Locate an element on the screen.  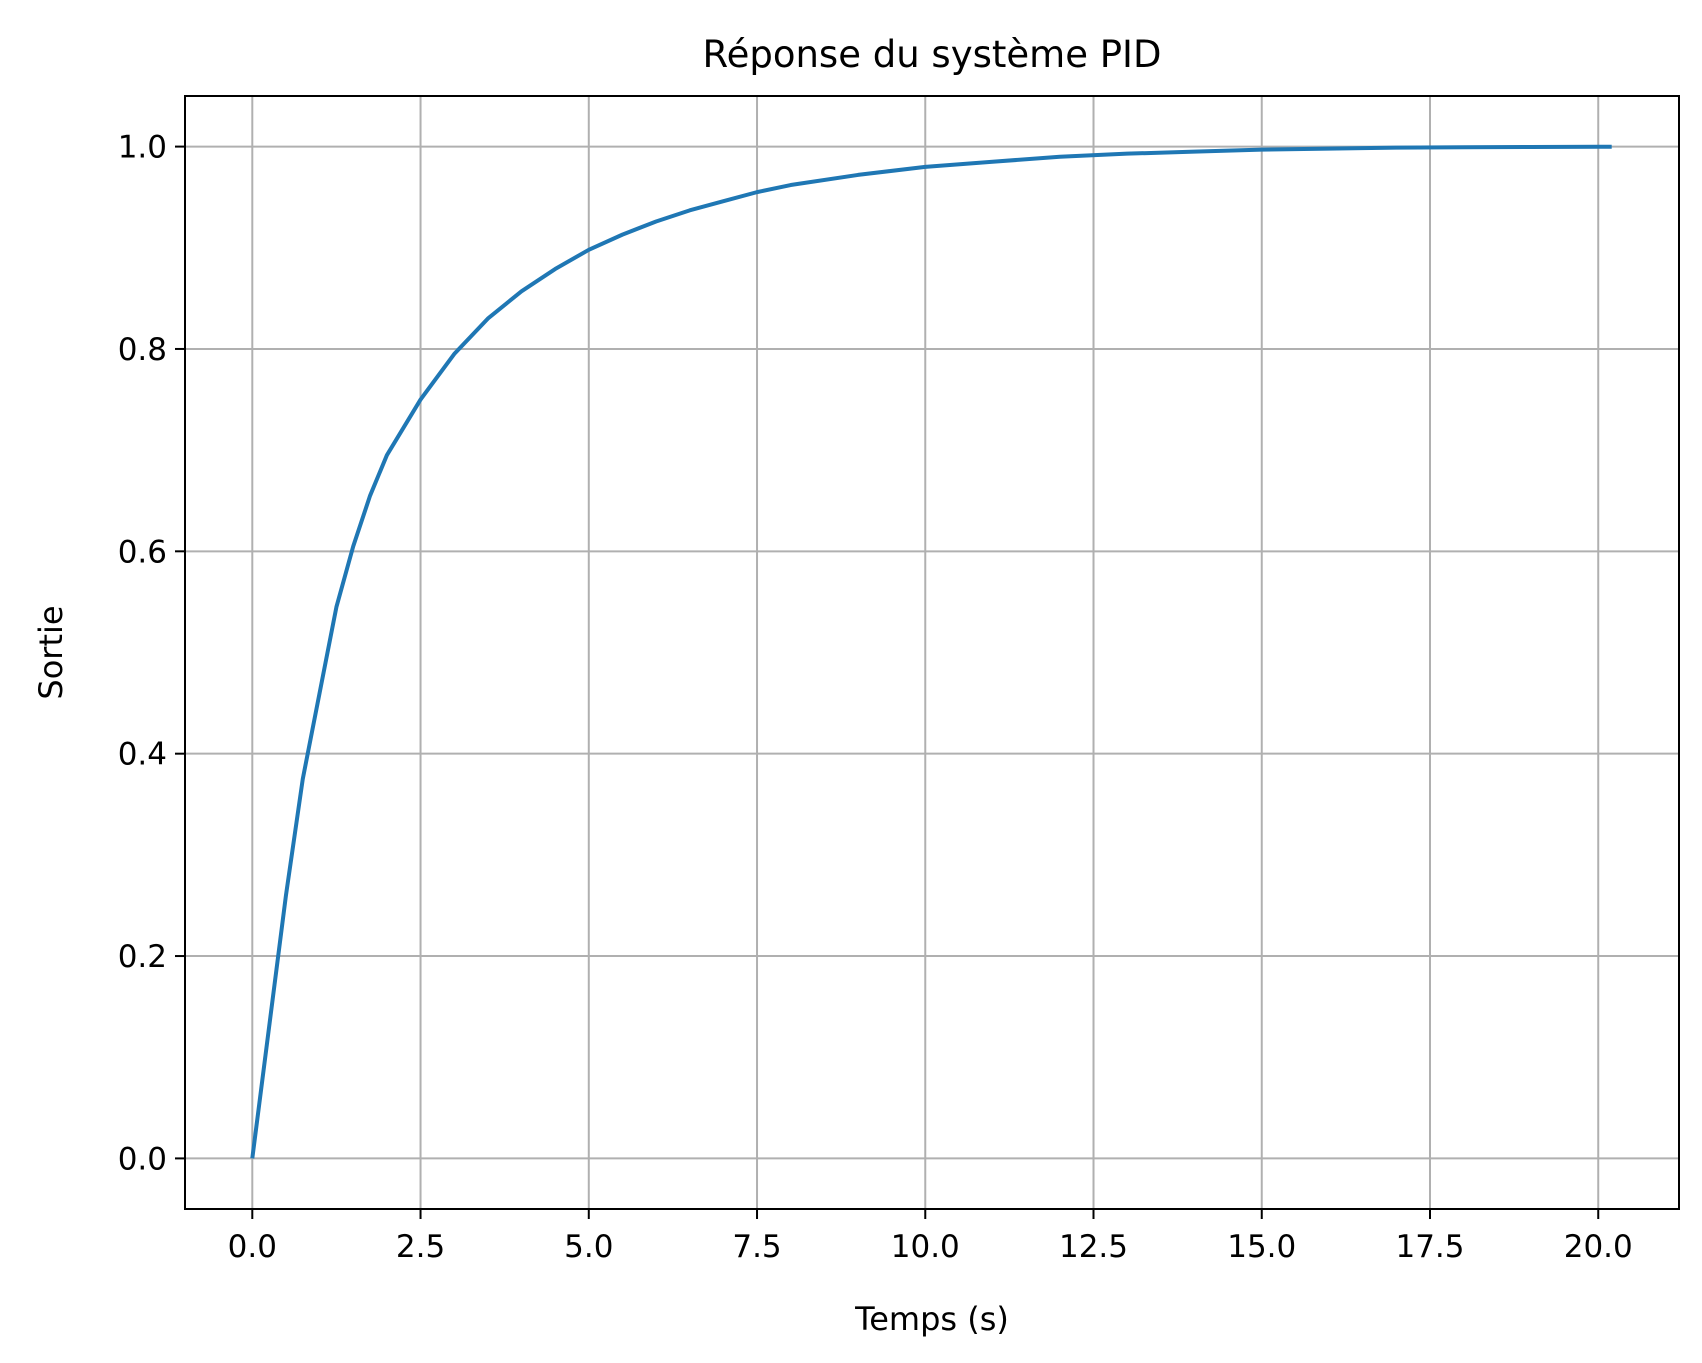
x-tick-label: 2.5 is located at coordinates (420, 1247).